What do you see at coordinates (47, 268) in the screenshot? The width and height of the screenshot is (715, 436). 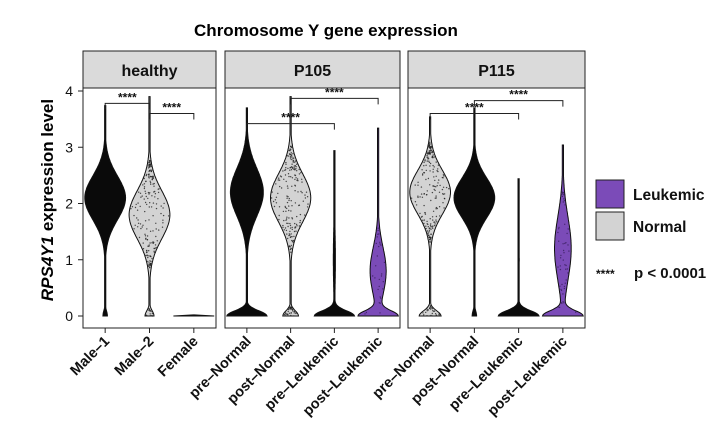 I see `y-axis-label-gene: RPS4Y1` at bounding box center [47, 268].